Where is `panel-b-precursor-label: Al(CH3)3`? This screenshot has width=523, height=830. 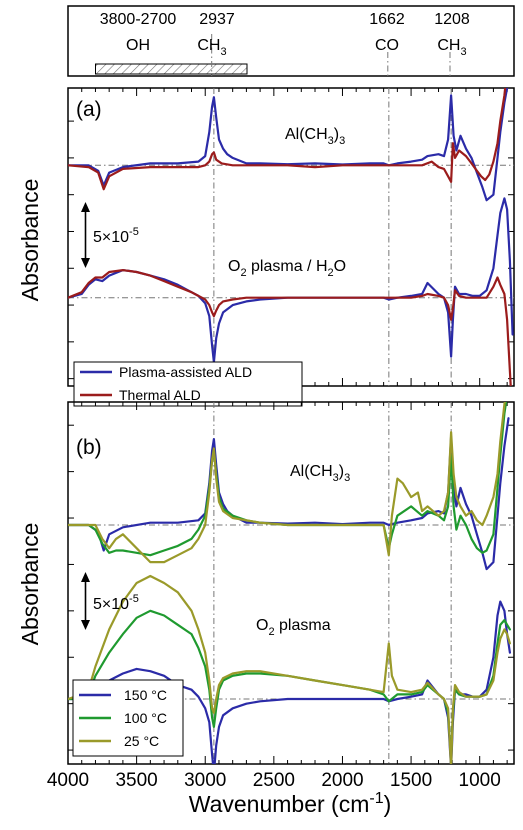
panel-b-precursor-label: Al(CH3)3 is located at coordinates (320, 473).